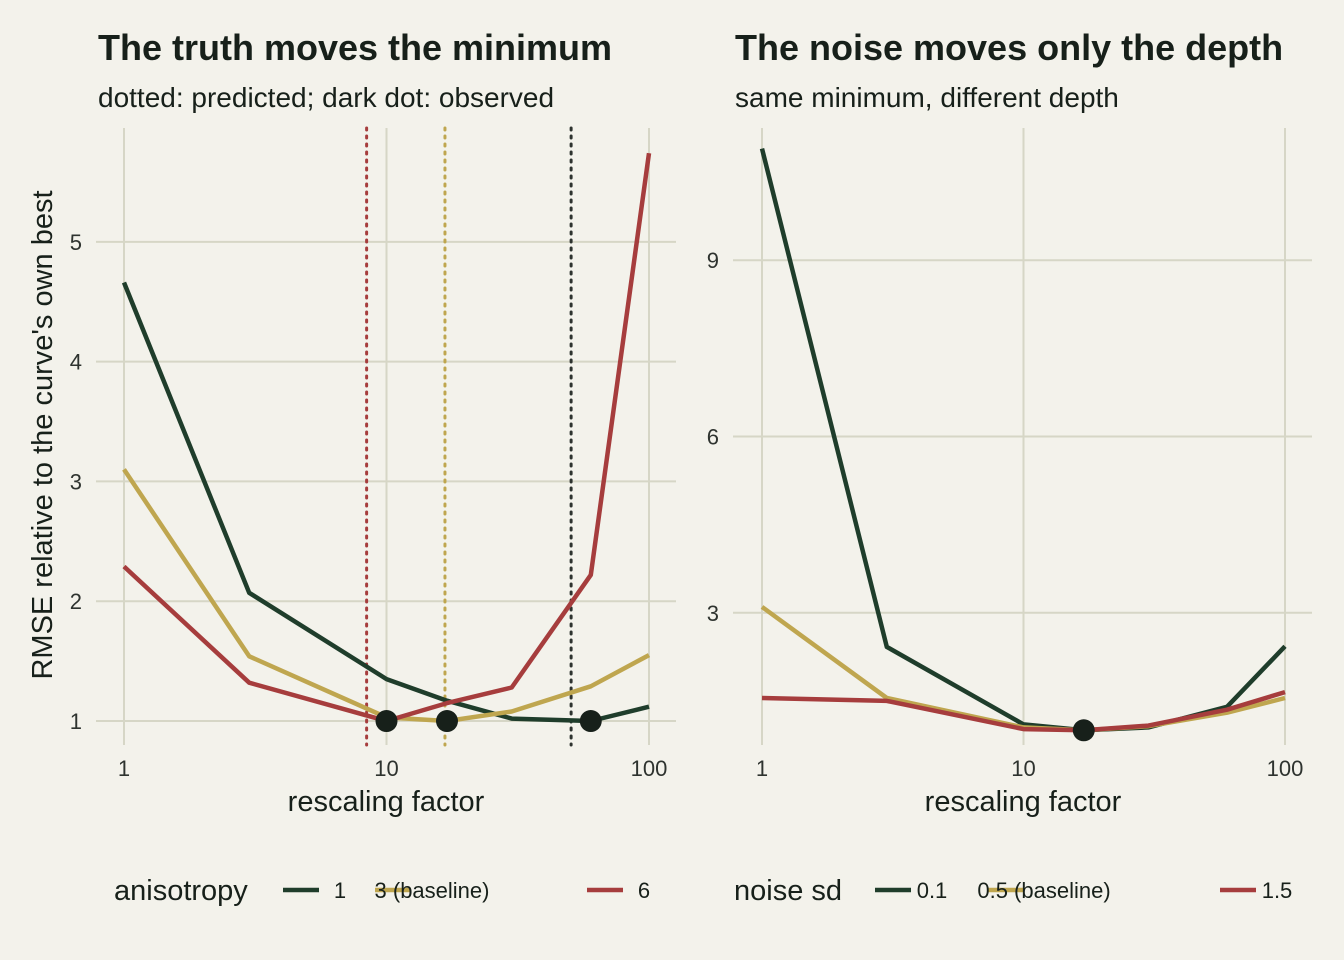 Image resolution: width=1344 pixels, height=960 pixels. Describe the element at coordinates (644, 890) in the screenshot. I see `left-legend-label-2: 6` at that location.